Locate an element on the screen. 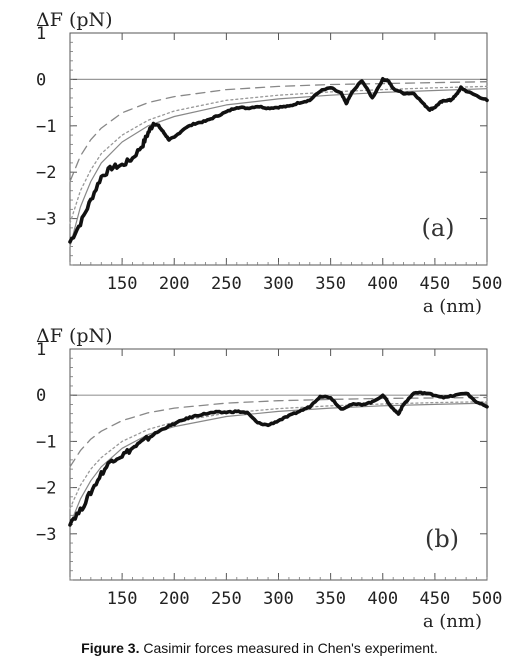  panel-label: (a) is located at coordinates (437, 228).